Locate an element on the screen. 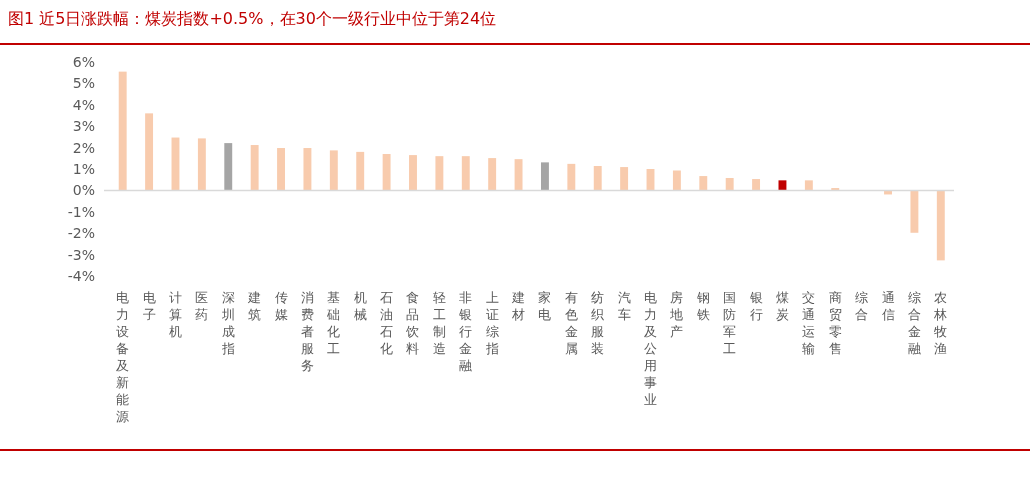 Image resolution: width=1030 pixels, height=479 pixels. y-tick-label: 3% is located at coordinates (83, 126).